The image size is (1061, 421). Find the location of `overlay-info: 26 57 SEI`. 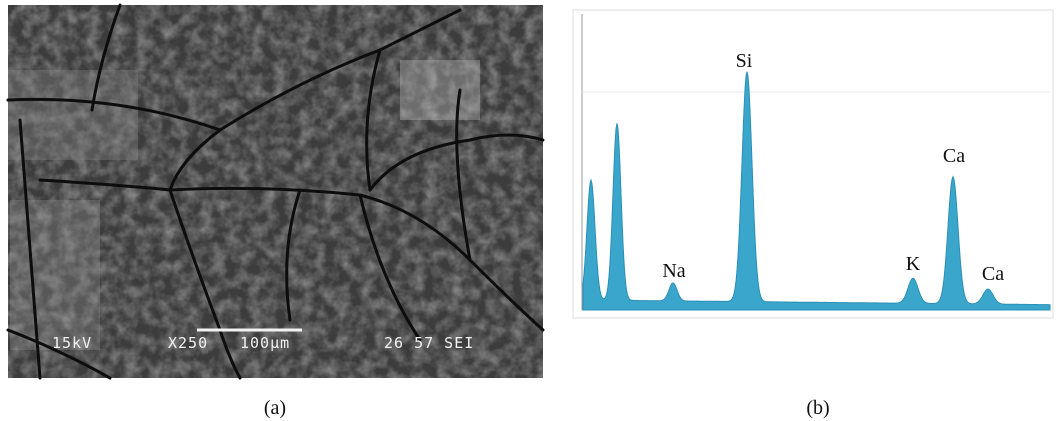

overlay-info: 26 57 SEI is located at coordinates (429, 343).